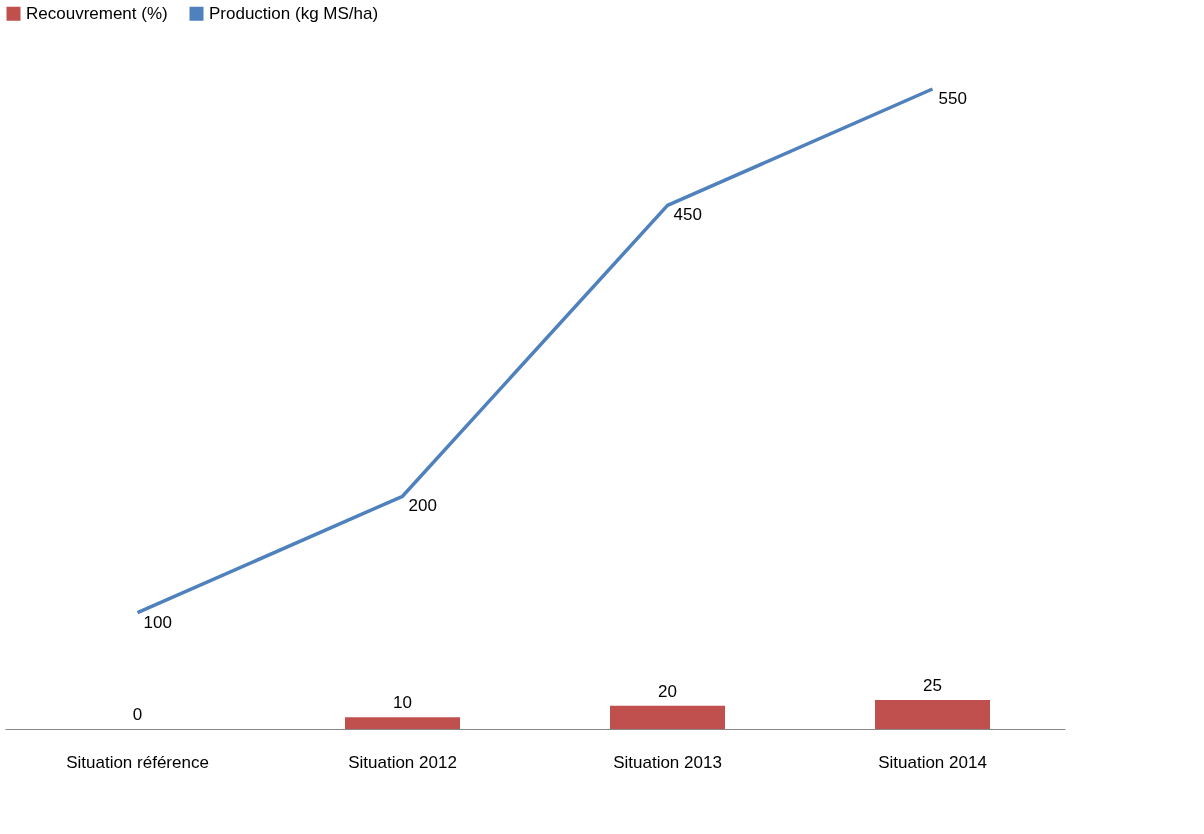 This screenshot has width=1204, height=834. I want to click on legend-label: Production (kg MS/ha), so click(294, 13).